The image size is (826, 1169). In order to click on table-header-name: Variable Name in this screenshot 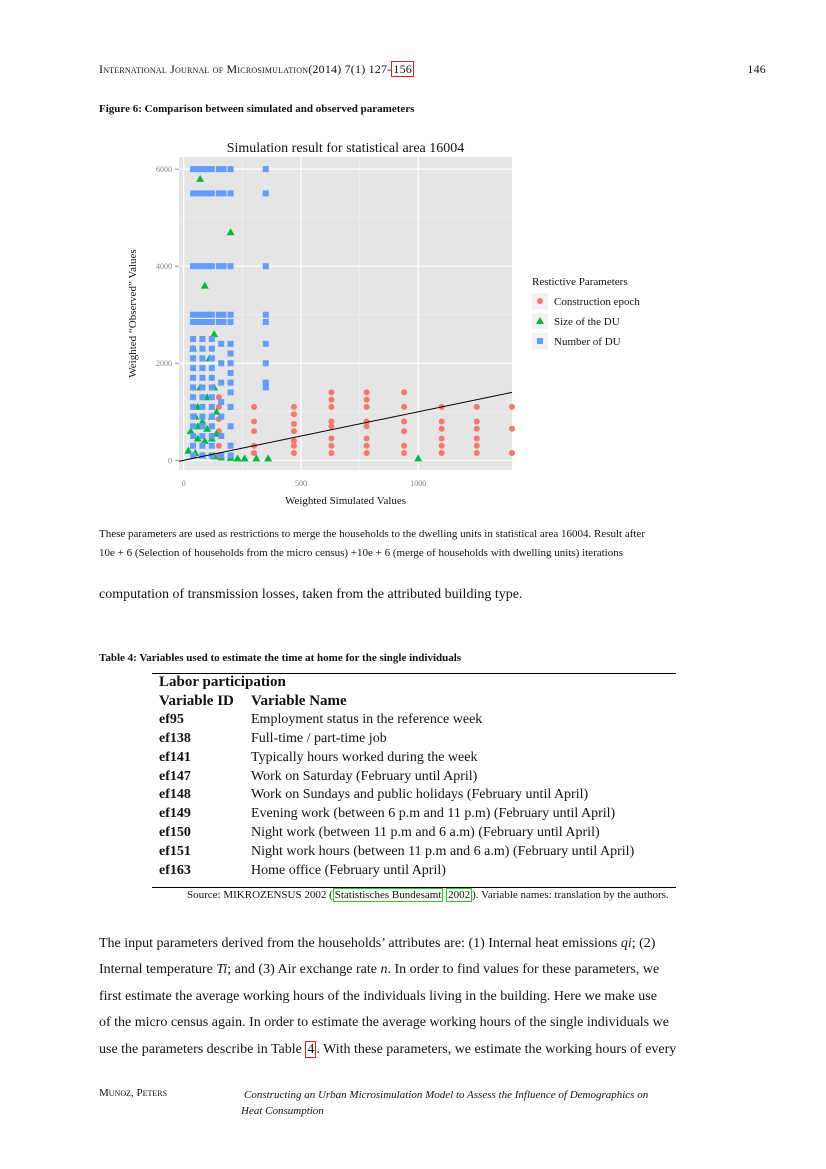, I will do `click(299, 700)`.